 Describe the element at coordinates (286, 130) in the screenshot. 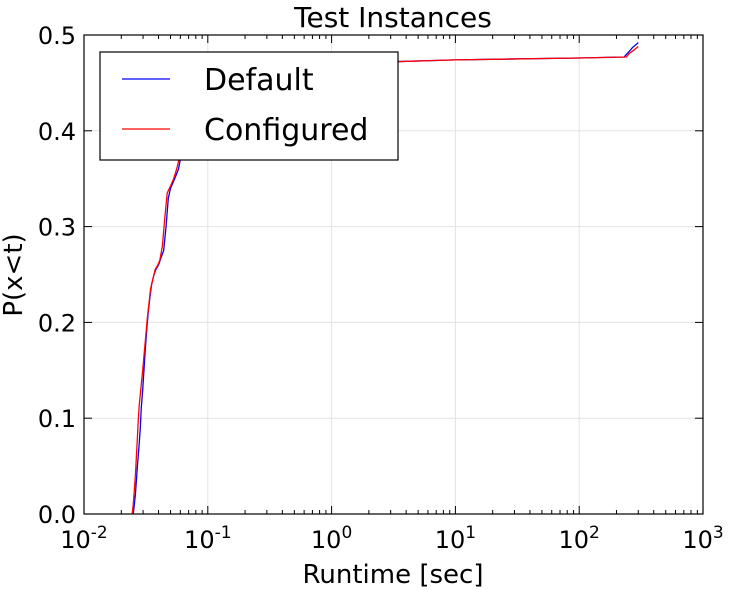

I see `legend-label-configured: Configured` at that location.